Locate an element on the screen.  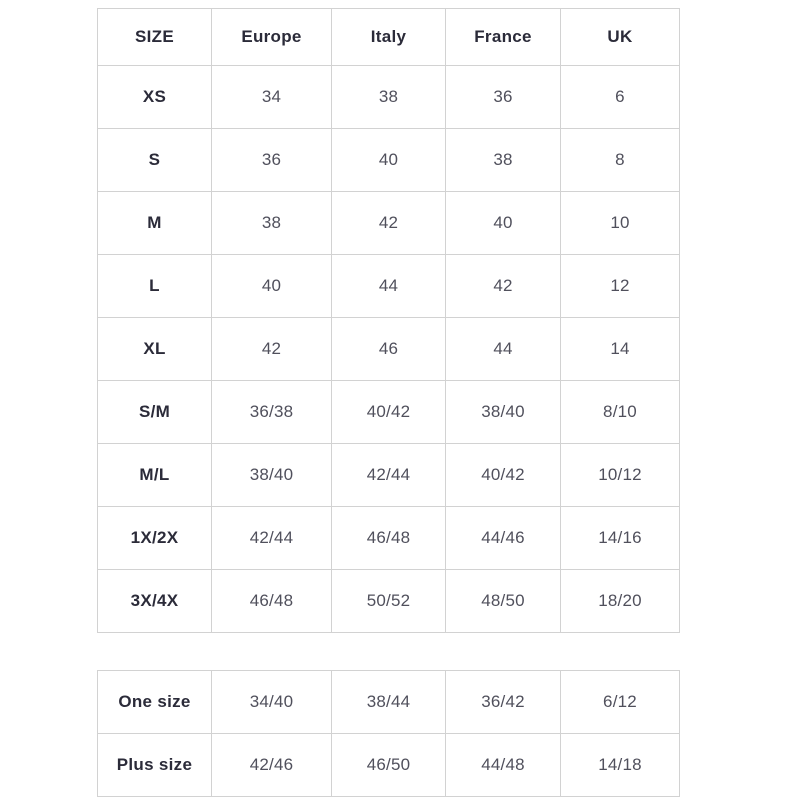
table-row-xs: XS 34 38 36 6 is located at coordinates (388, 97).